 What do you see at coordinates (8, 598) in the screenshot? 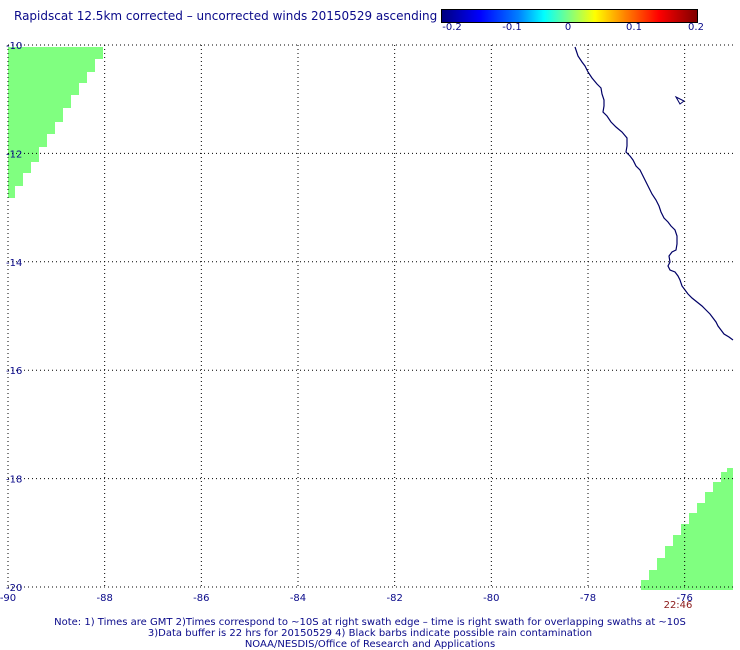
I see `lon-tick-label: -90` at bounding box center [8, 598].